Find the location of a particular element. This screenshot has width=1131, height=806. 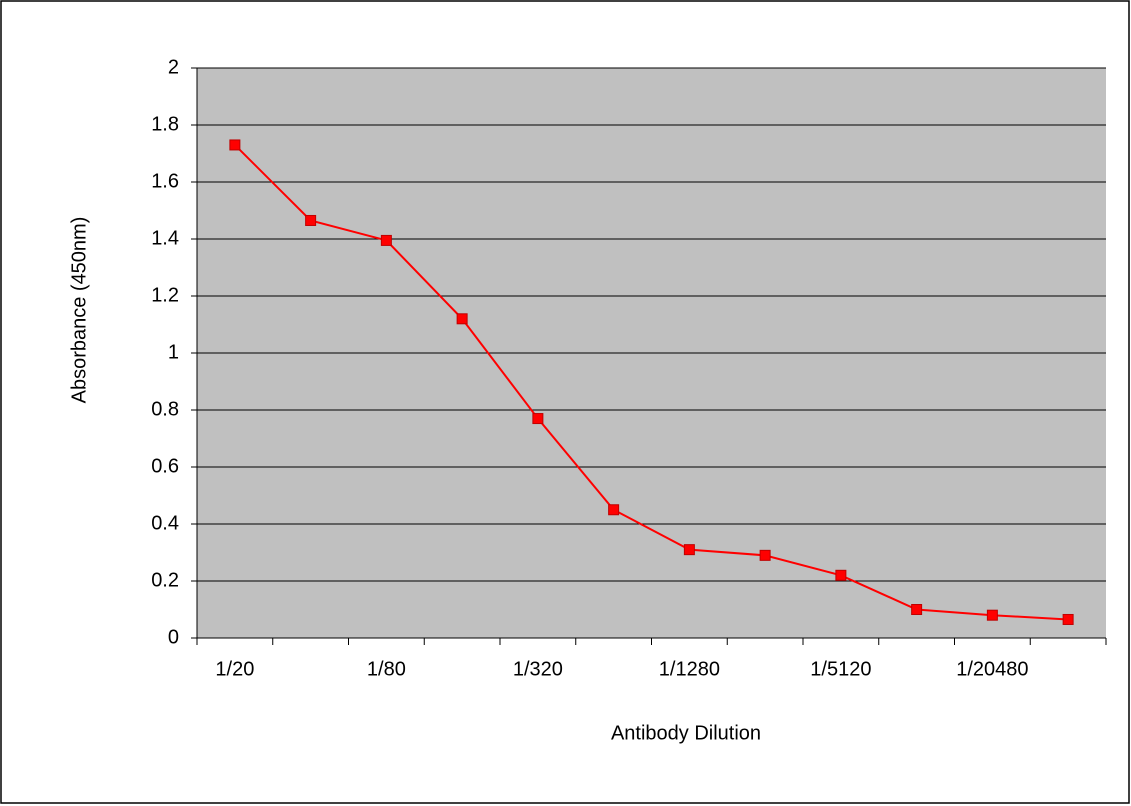

x-tick-label: 1/80 is located at coordinates (386, 669).